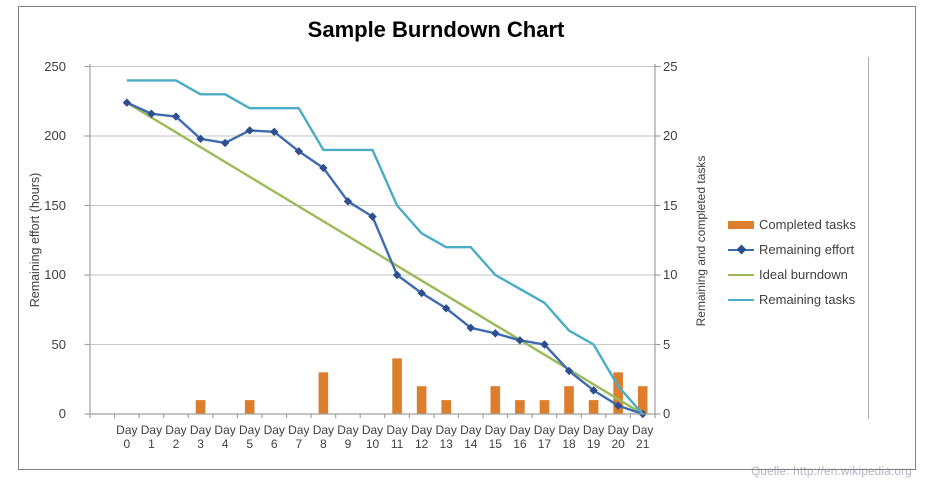 The image size is (926, 492). What do you see at coordinates (667, 413) in the screenshot?
I see `right-axis-tick-label: 0` at bounding box center [667, 413].